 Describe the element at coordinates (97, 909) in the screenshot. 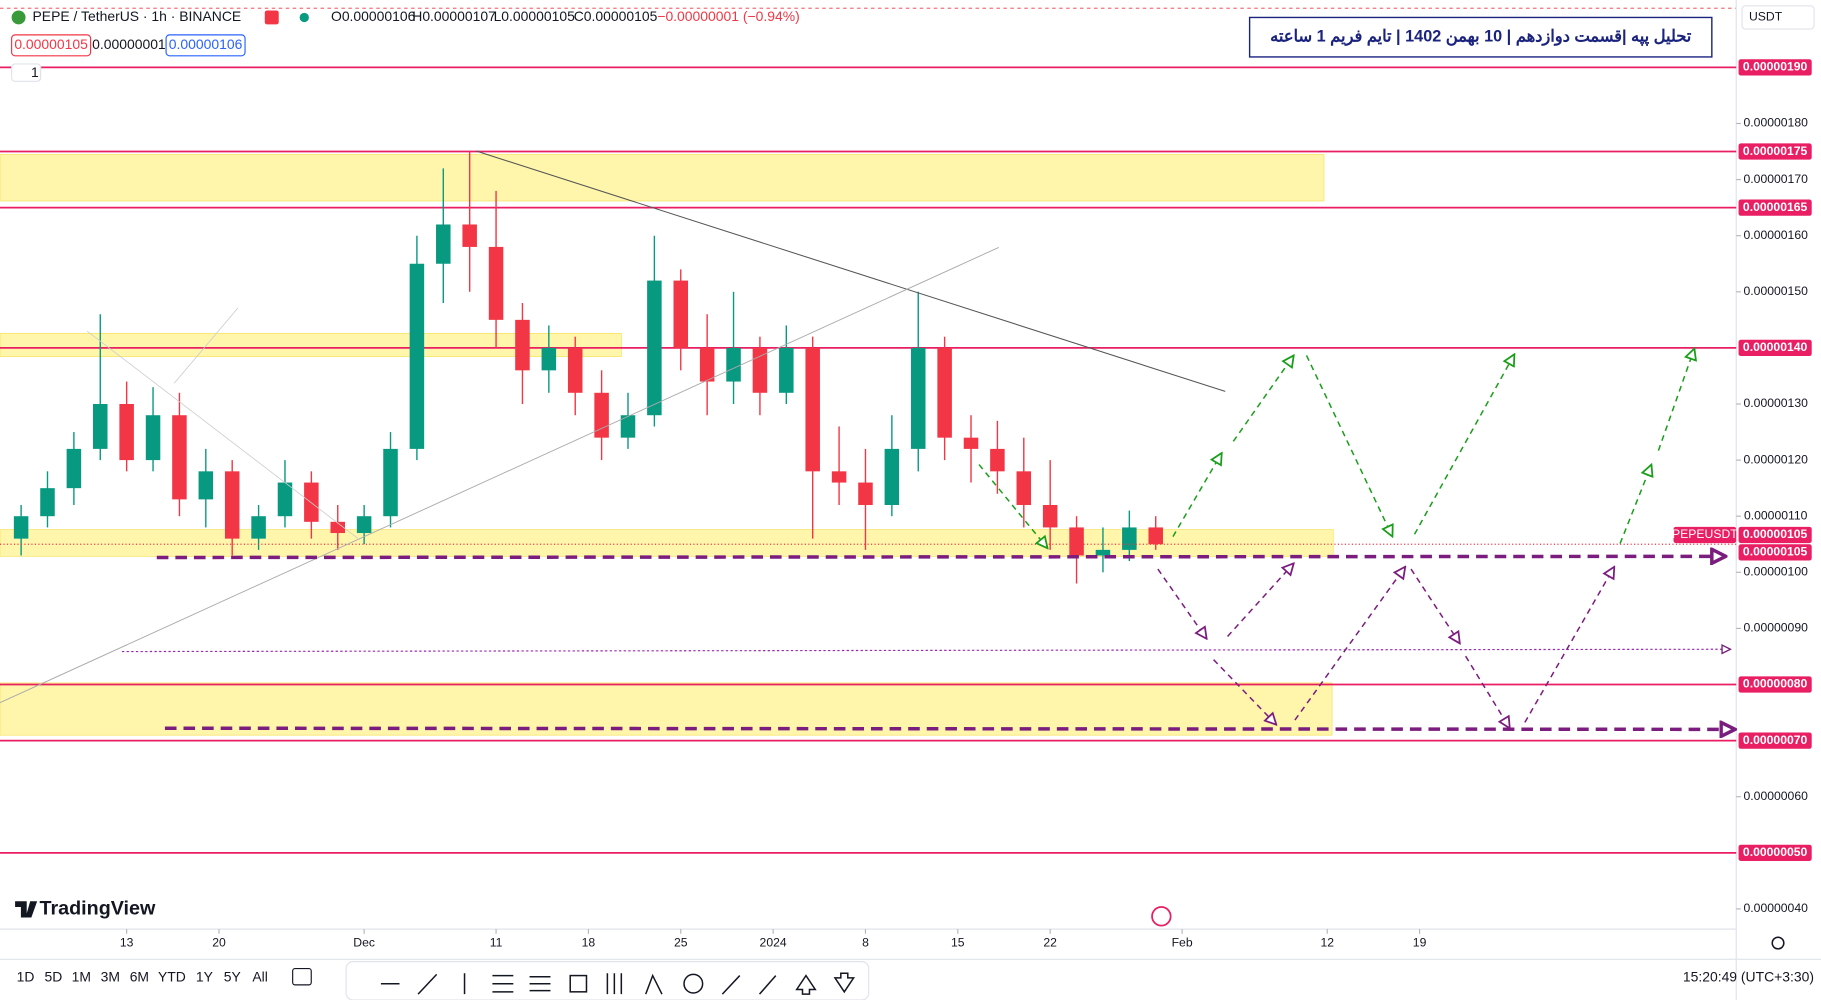

I see `logo: TradingView` at that location.